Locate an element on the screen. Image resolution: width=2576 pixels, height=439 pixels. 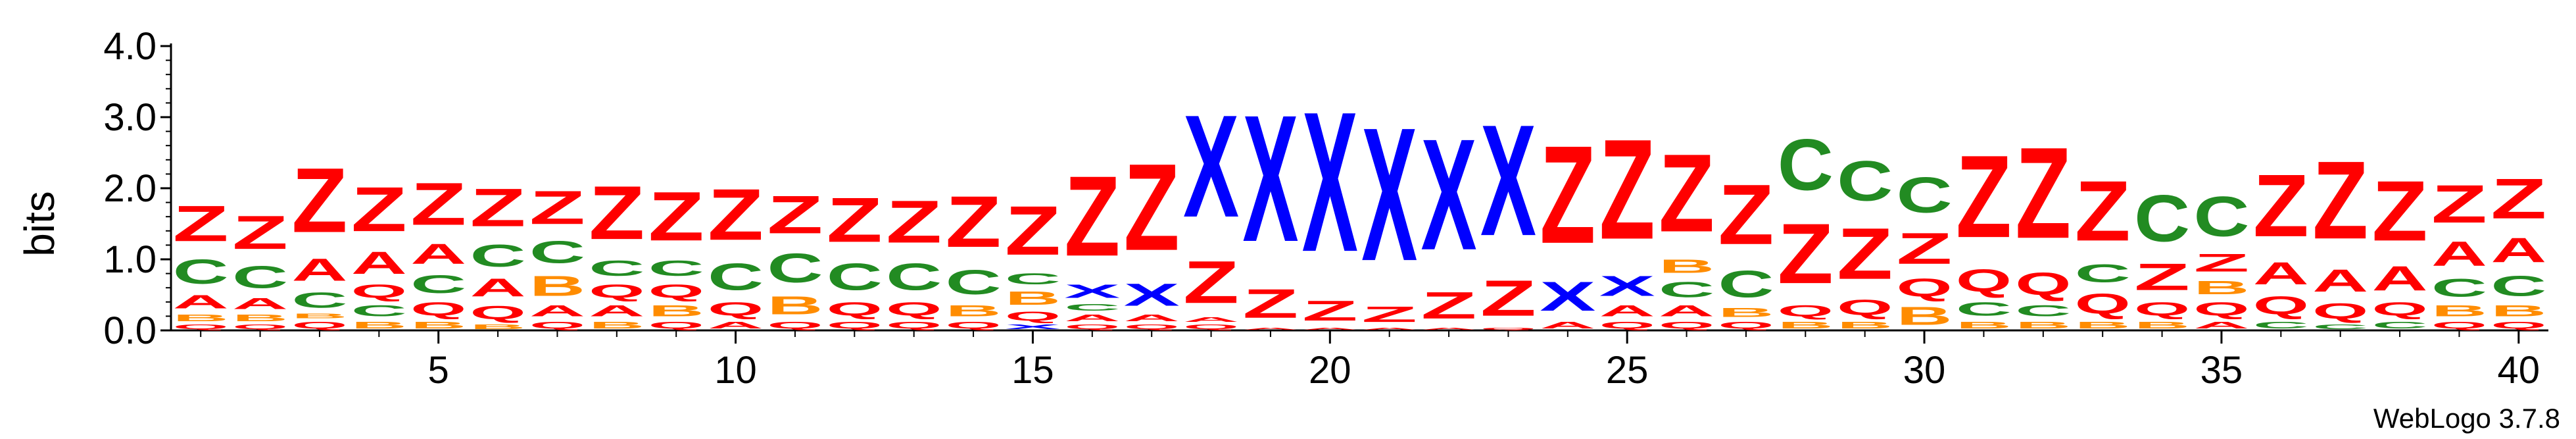
x-tick-label: 35 is located at coordinates (2221, 370).